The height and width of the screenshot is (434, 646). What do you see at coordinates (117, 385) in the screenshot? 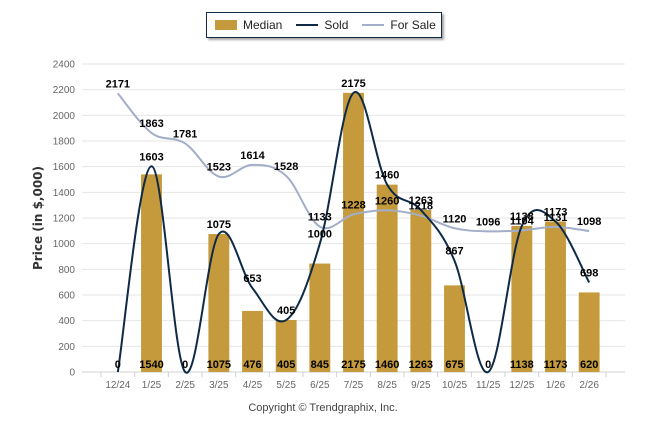
I see `x-tick-label: 12/24` at bounding box center [117, 385].